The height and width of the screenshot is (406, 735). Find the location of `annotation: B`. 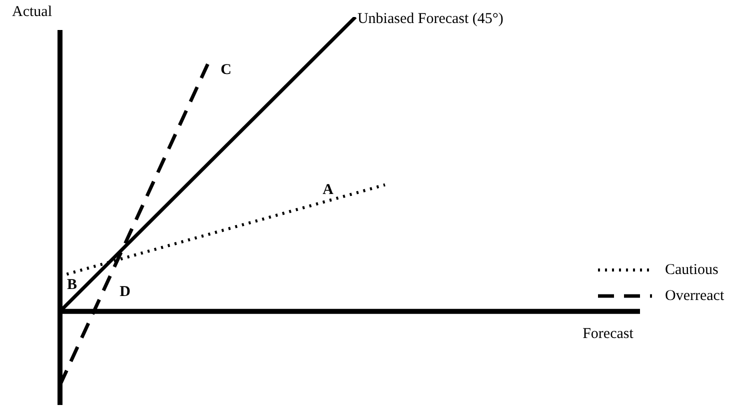

annotation: B is located at coordinates (72, 284).